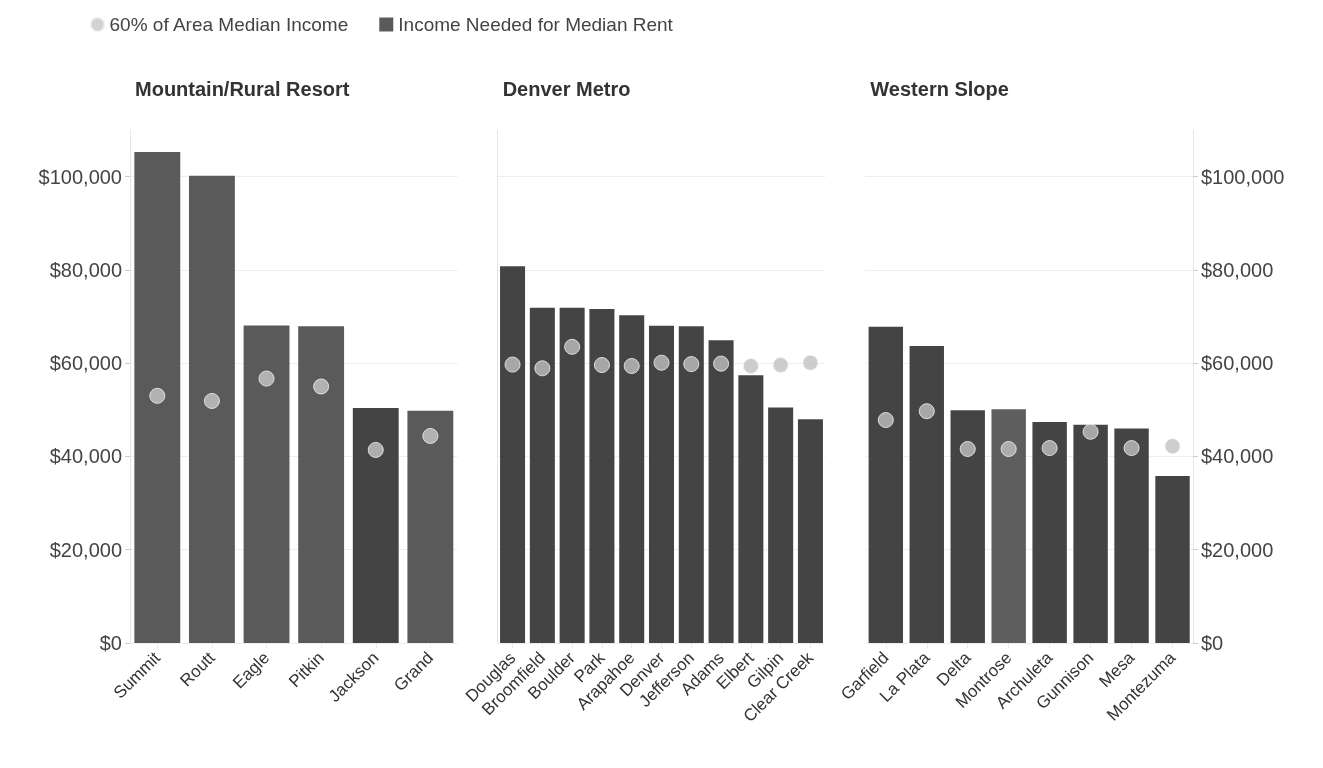  What do you see at coordinates (242, 89) in the screenshot?
I see `chart-title: Mountain/Rural Resort` at bounding box center [242, 89].